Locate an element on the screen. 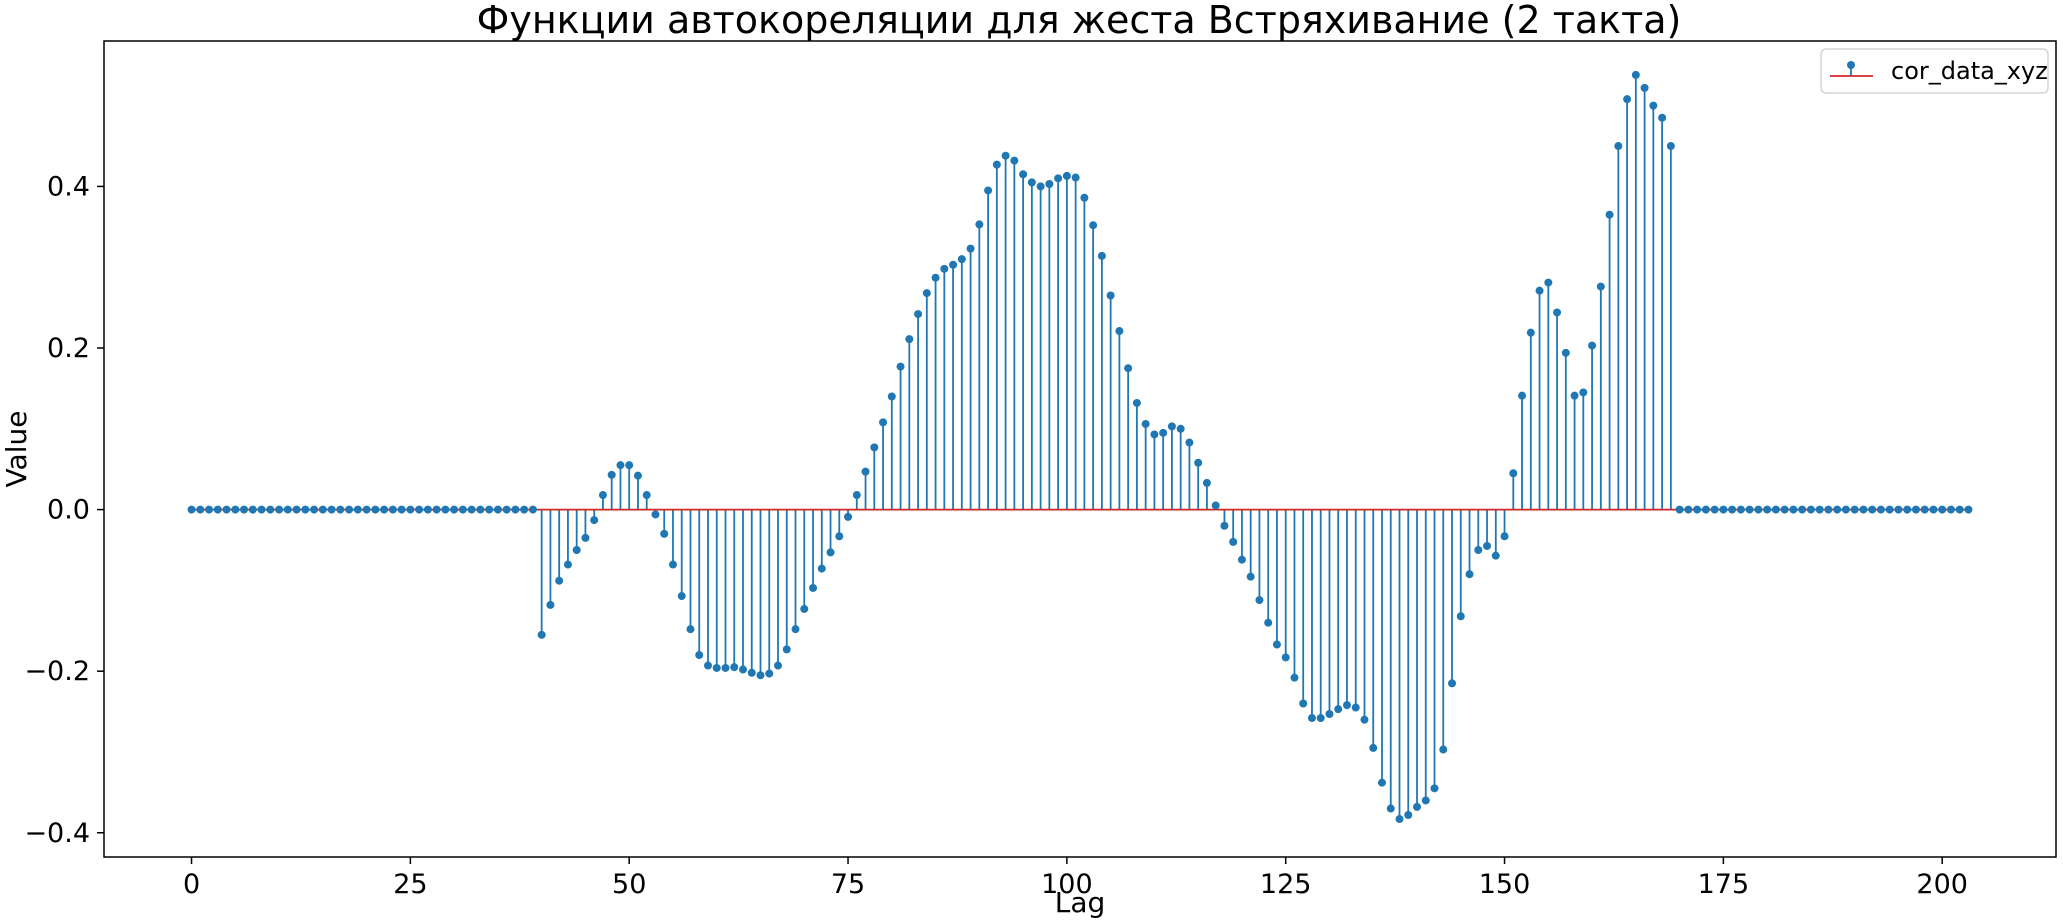 The image size is (2063, 922). legend-marker is located at coordinates (1851, 65).